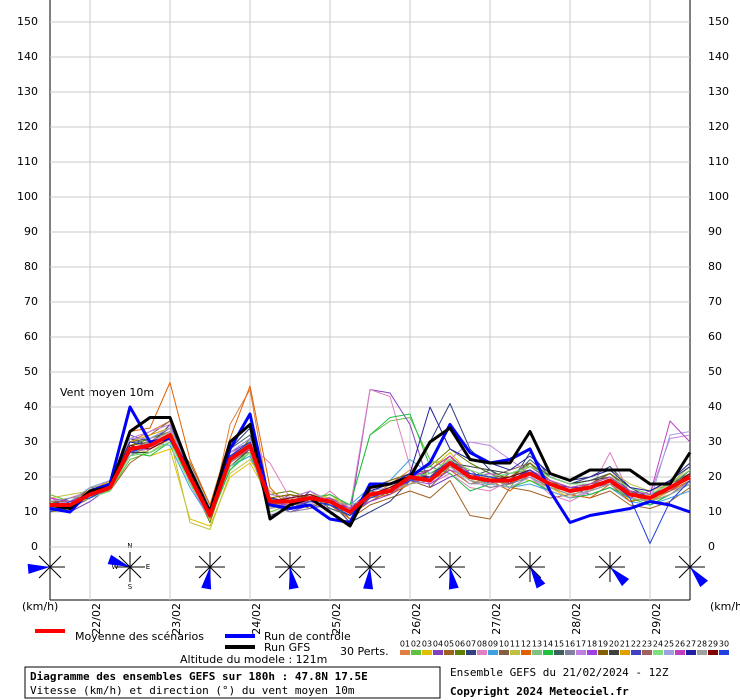 This screenshot has height=700, width=740. What do you see at coordinates (148, 567) in the screenshot?
I see `compass-letter: E` at bounding box center [148, 567].